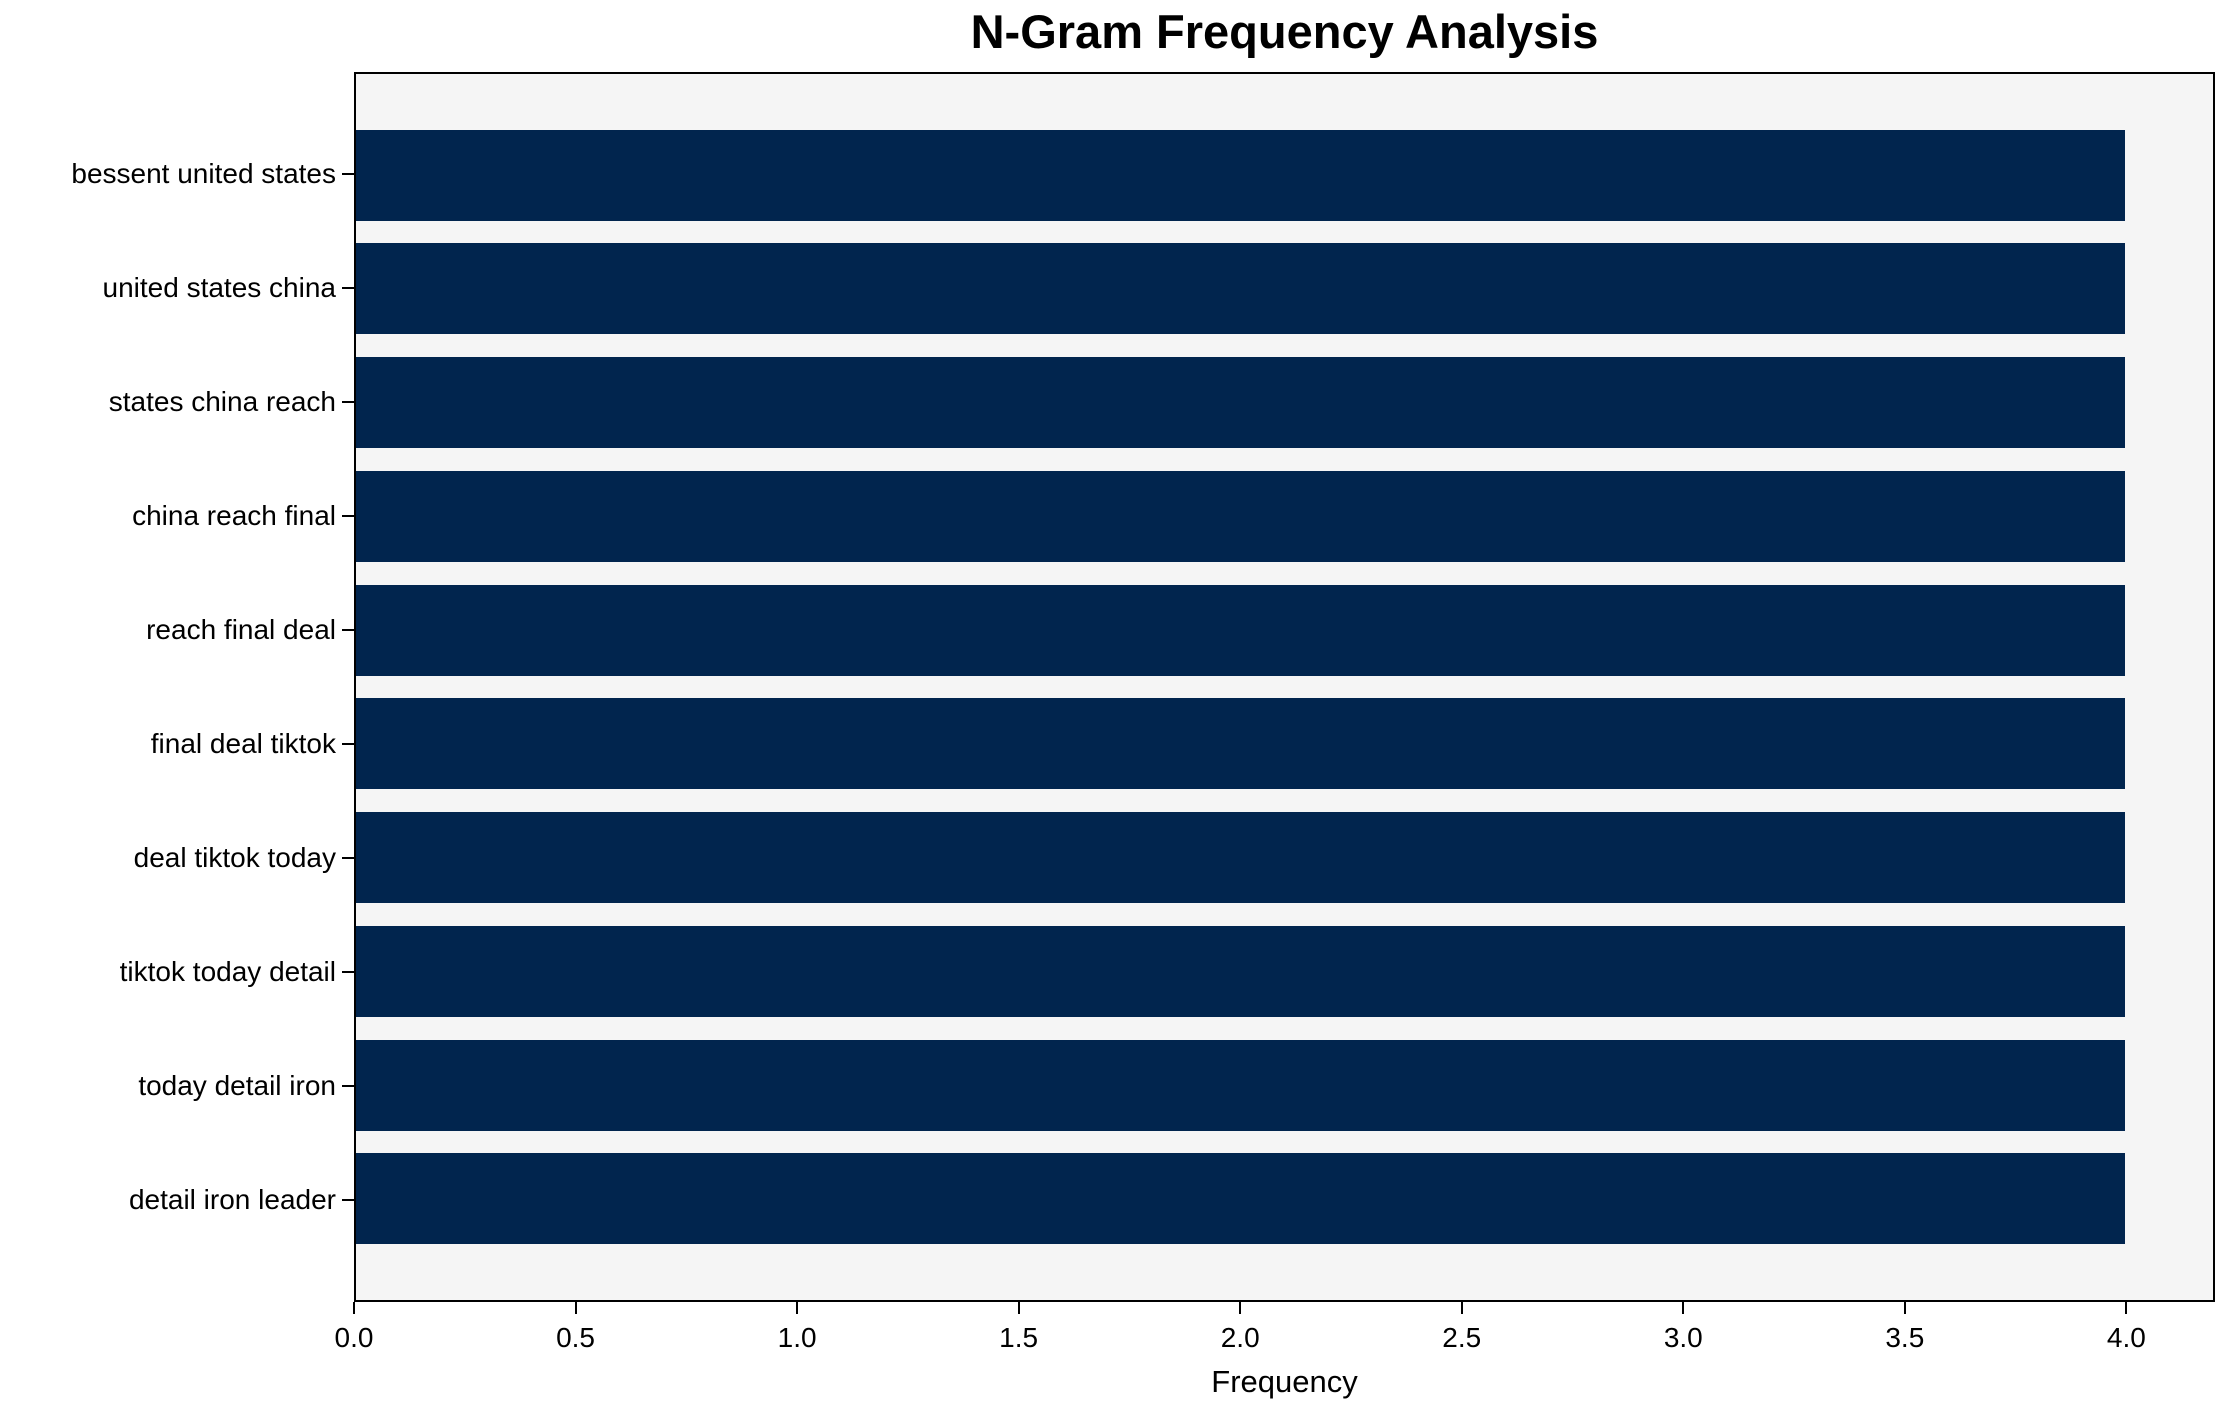 The width and height of the screenshot is (2234, 1414). What do you see at coordinates (234, 515) in the screenshot?
I see `y-tick-label: china reach final` at bounding box center [234, 515].